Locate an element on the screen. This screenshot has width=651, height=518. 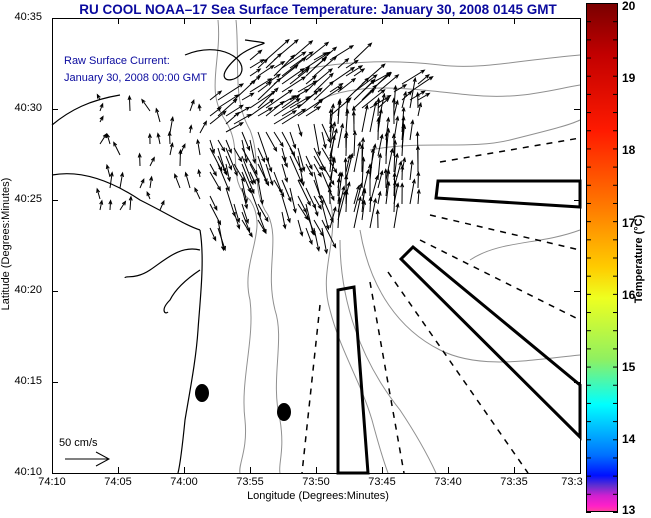
colorbar is located at coordinates (602, 257).